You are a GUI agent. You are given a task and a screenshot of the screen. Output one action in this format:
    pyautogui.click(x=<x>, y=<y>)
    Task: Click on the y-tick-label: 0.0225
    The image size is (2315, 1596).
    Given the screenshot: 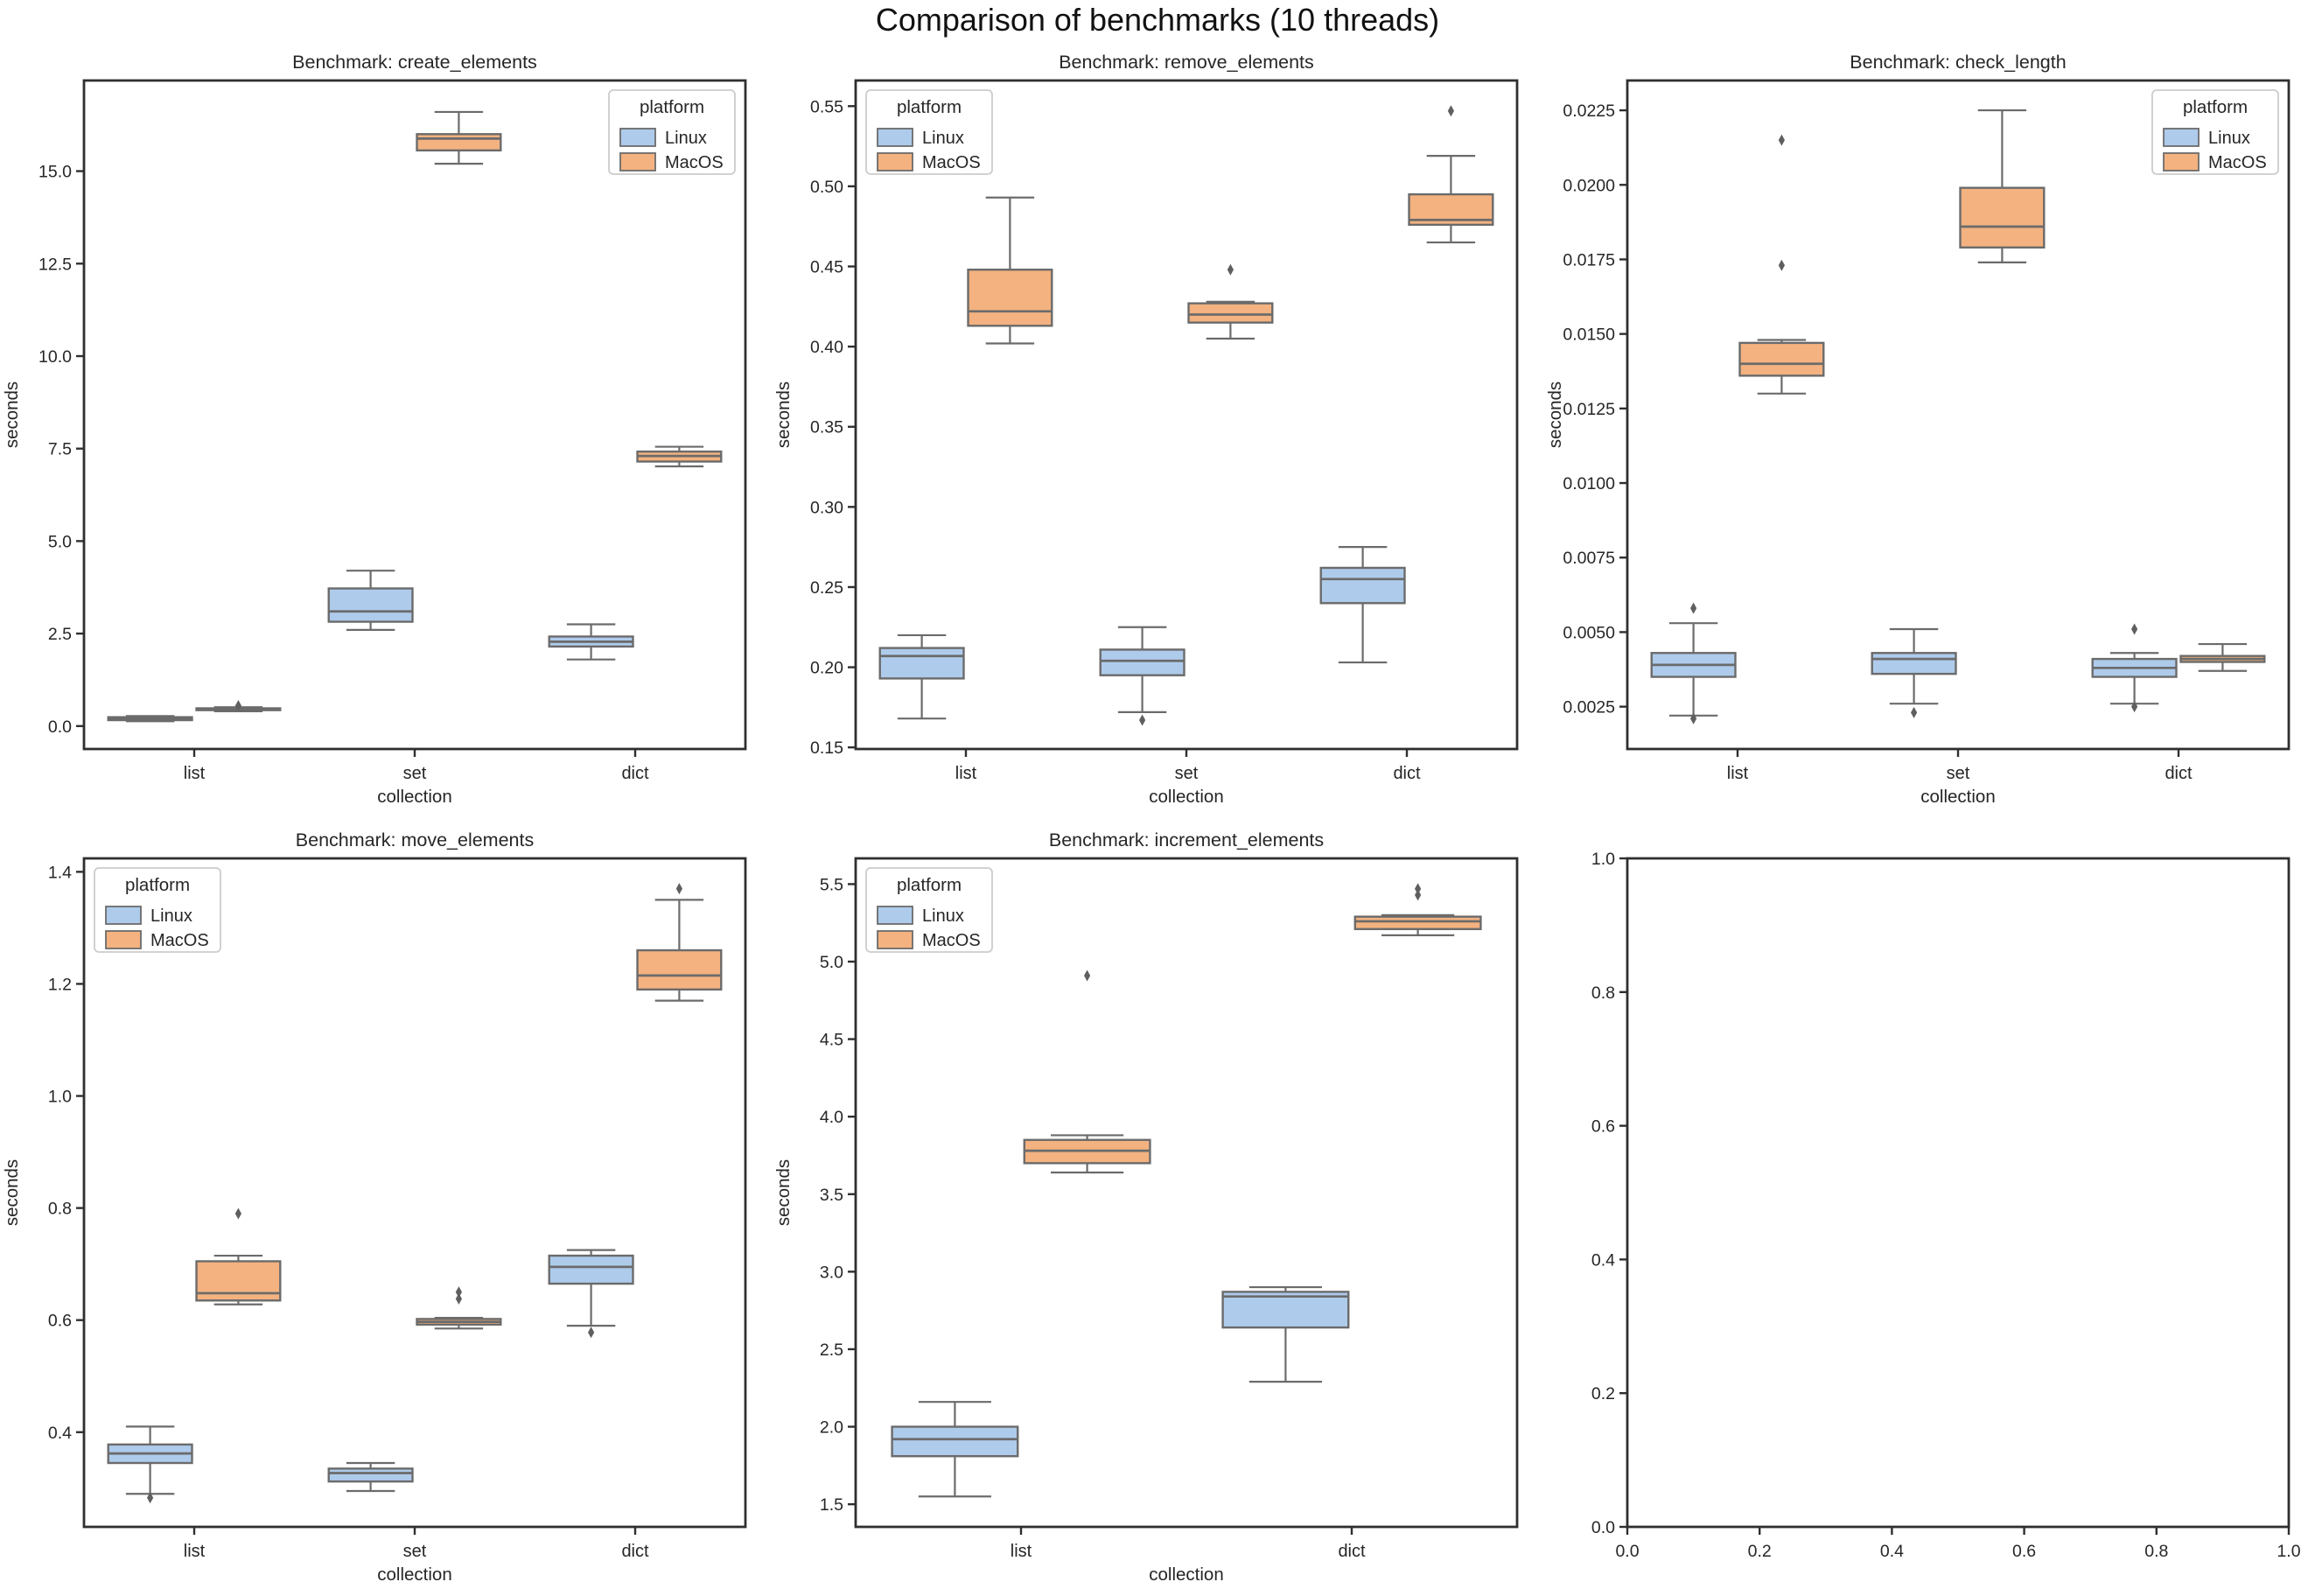 What is the action you would take?
    pyautogui.click(x=1589, y=111)
    